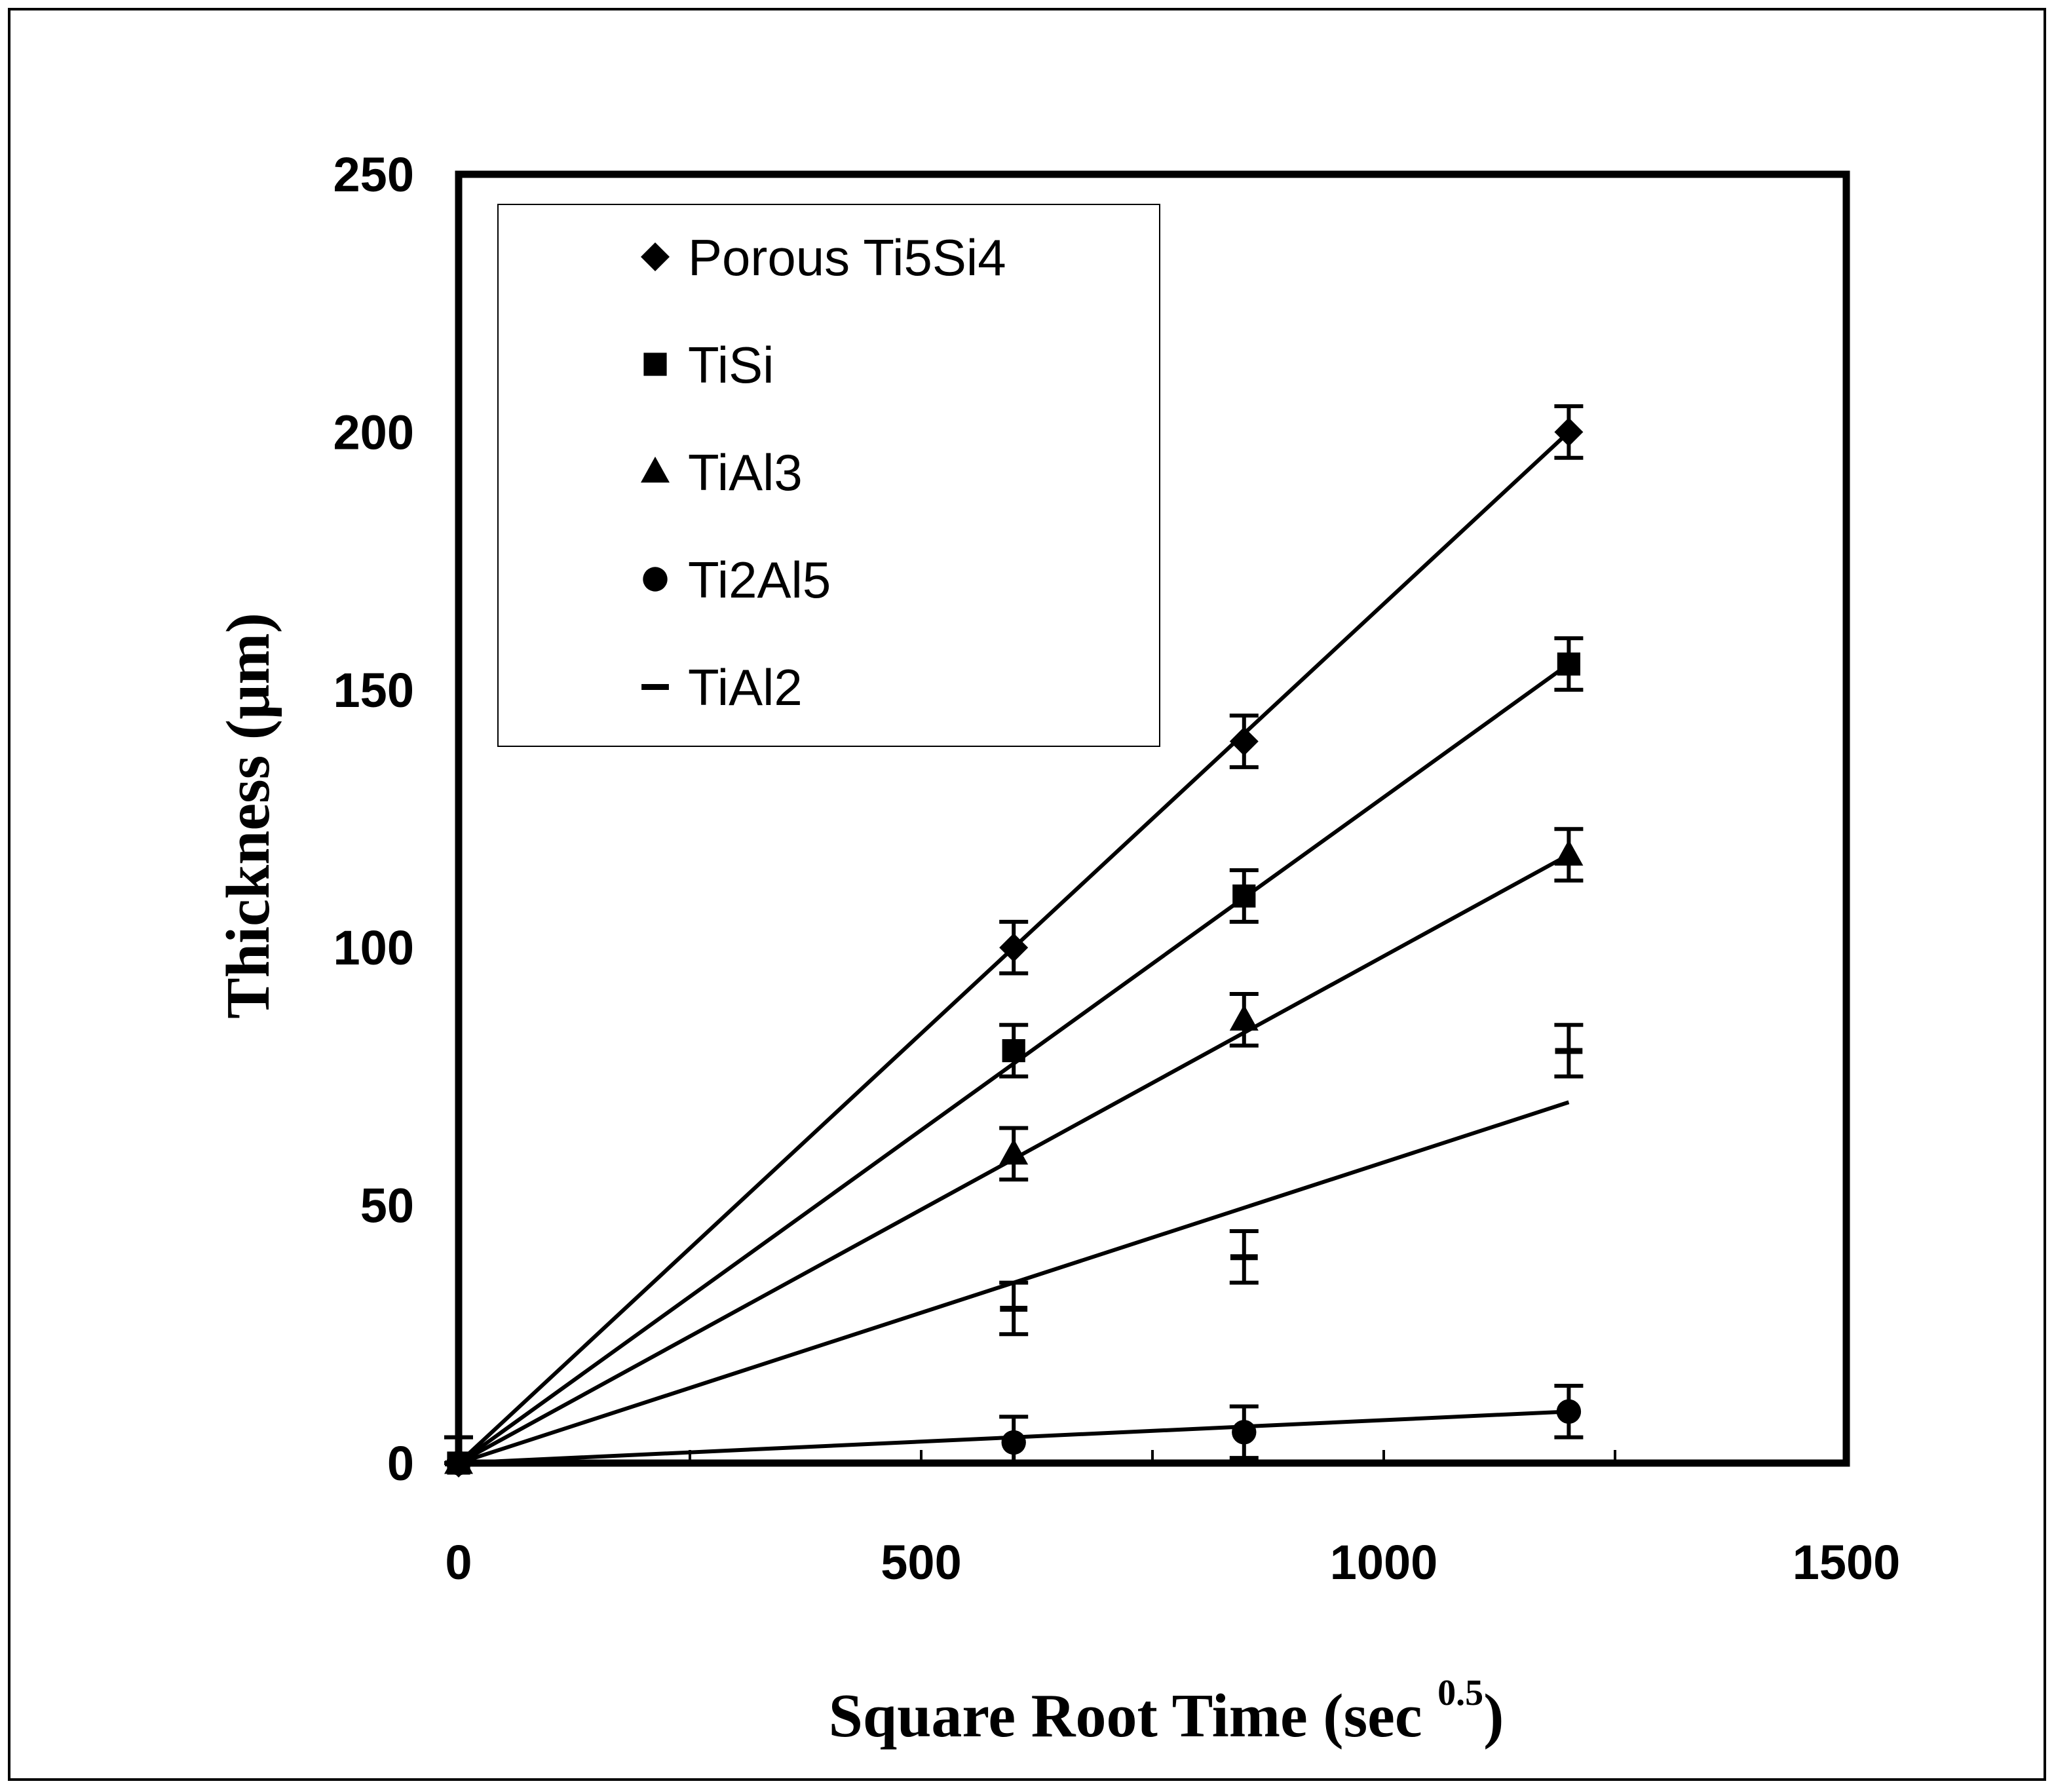 The image size is (2054, 1792). What do you see at coordinates (248, 816) in the screenshot?
I see `y-axis-title: Thickness (μm)` at bounding box center [248, 816].